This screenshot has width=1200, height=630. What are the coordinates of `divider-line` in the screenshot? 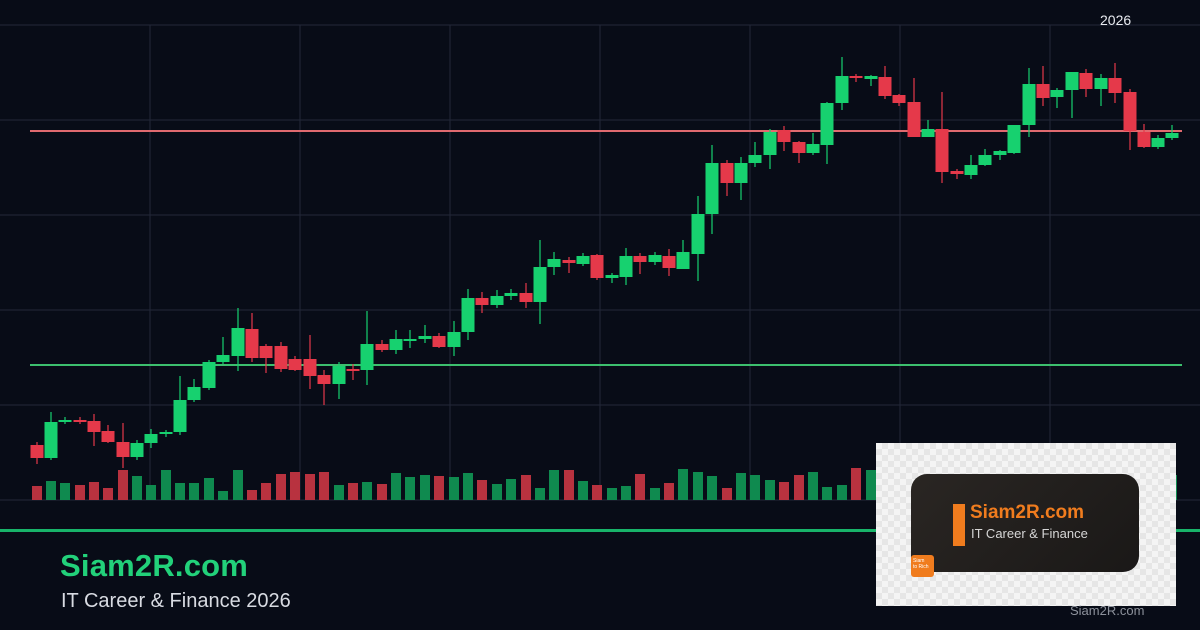 It's located at (600, 530).